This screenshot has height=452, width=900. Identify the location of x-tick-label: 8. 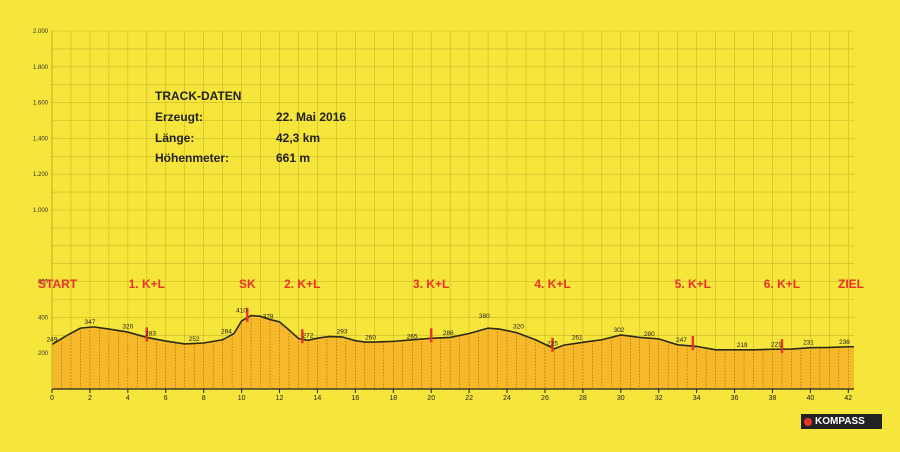
(204, 398).